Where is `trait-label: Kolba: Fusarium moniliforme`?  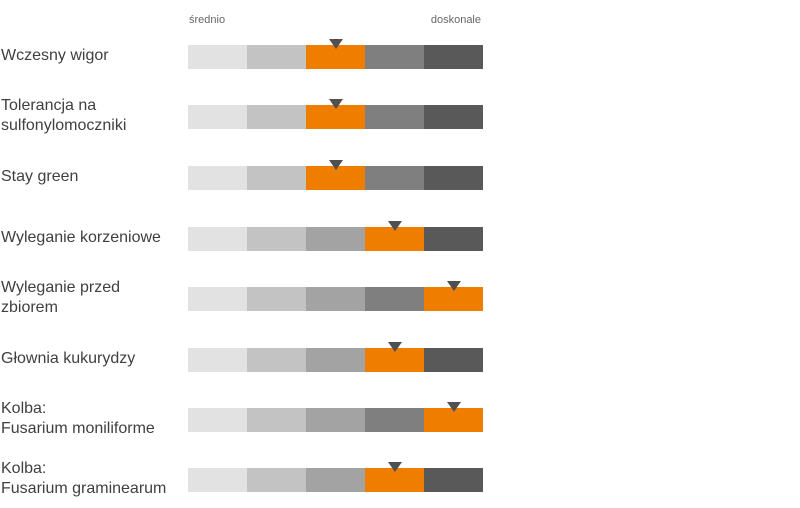 trait-label: Kolba: Fusarium moniliforme is located at coordinates (78, 418).